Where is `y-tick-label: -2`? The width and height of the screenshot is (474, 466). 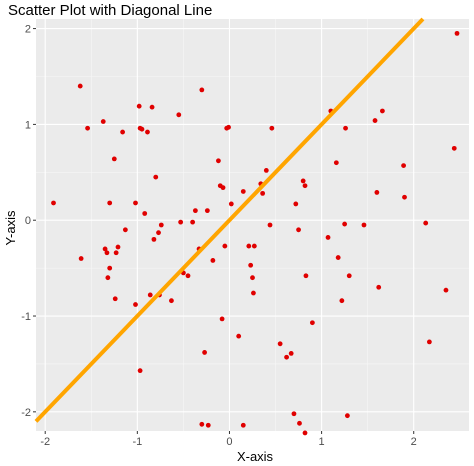 y-tick-label: -2 is located at coordinates (26, 413).